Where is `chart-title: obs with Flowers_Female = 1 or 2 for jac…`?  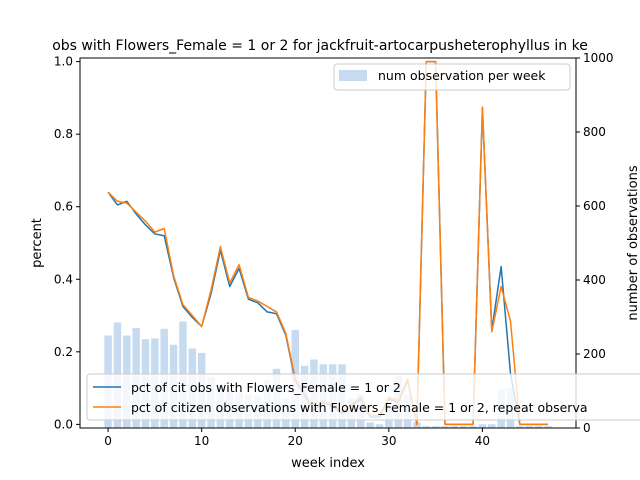 chart-title: obs with Flowers_Female = 1 or 2 for jac… is located at coordinates (320, 46).